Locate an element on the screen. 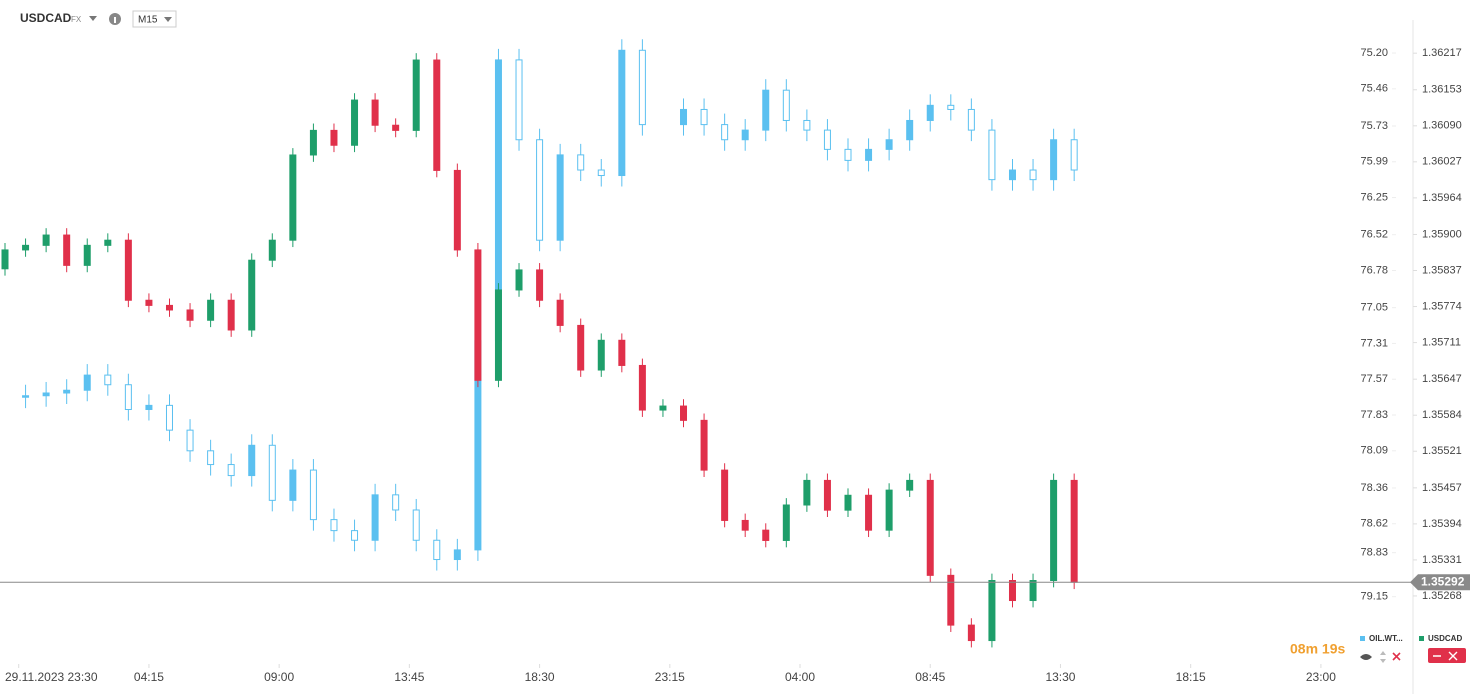 This screenshot has width=1482, height=694. order-arrows is located at coordinates (1383, 657).